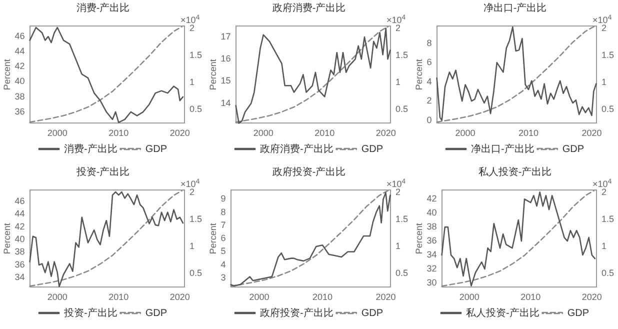  What do you see at coordinates (225, 59) in the screenshot?
I see `y-tick-label: 16` at bounding box center [225, 59].